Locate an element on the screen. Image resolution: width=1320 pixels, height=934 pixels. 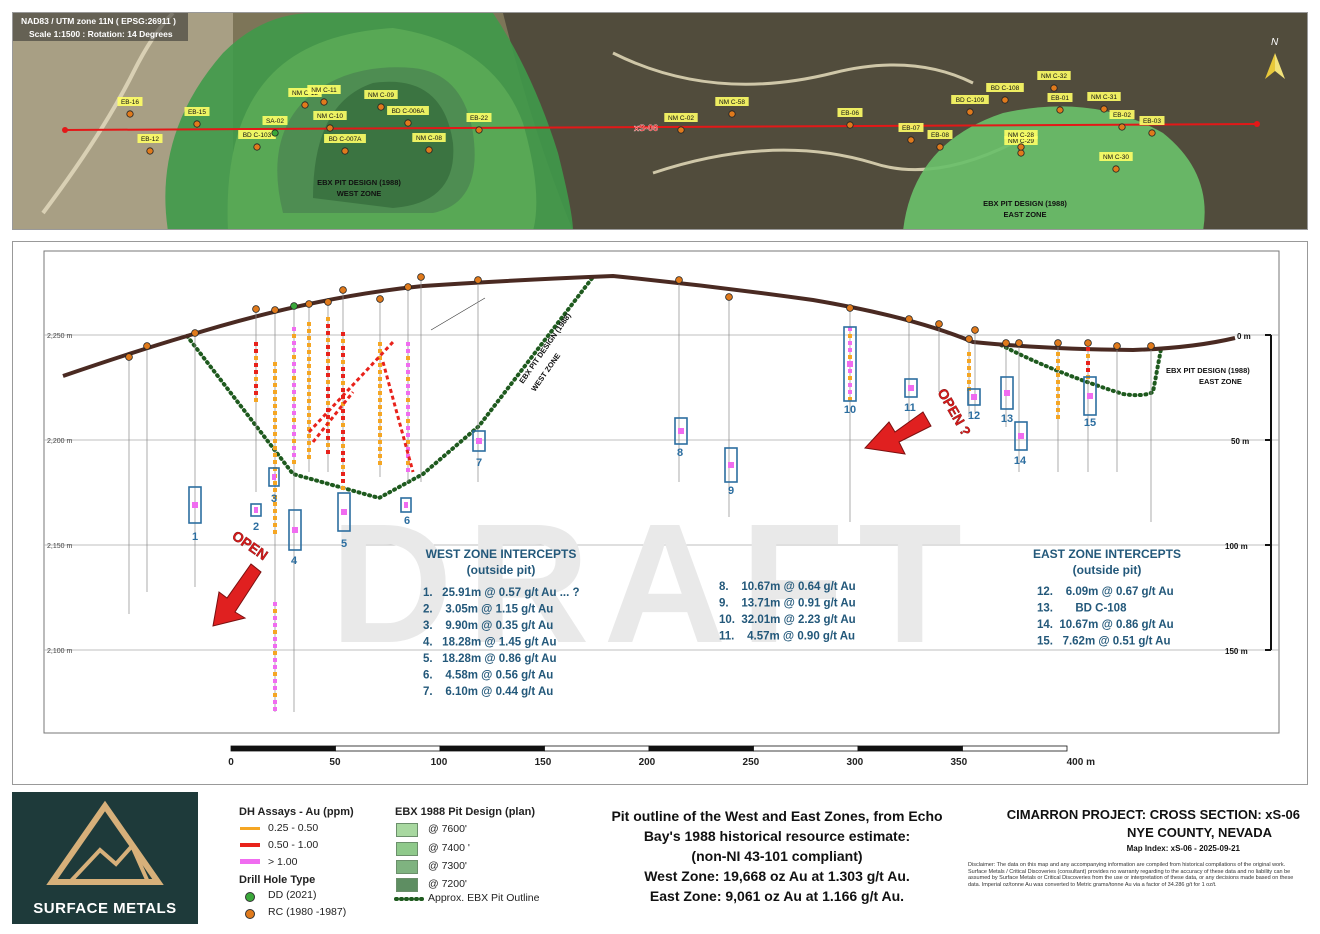
project-county: NYE COUNTY, NEVADA is located at coordinates (1199, 832).